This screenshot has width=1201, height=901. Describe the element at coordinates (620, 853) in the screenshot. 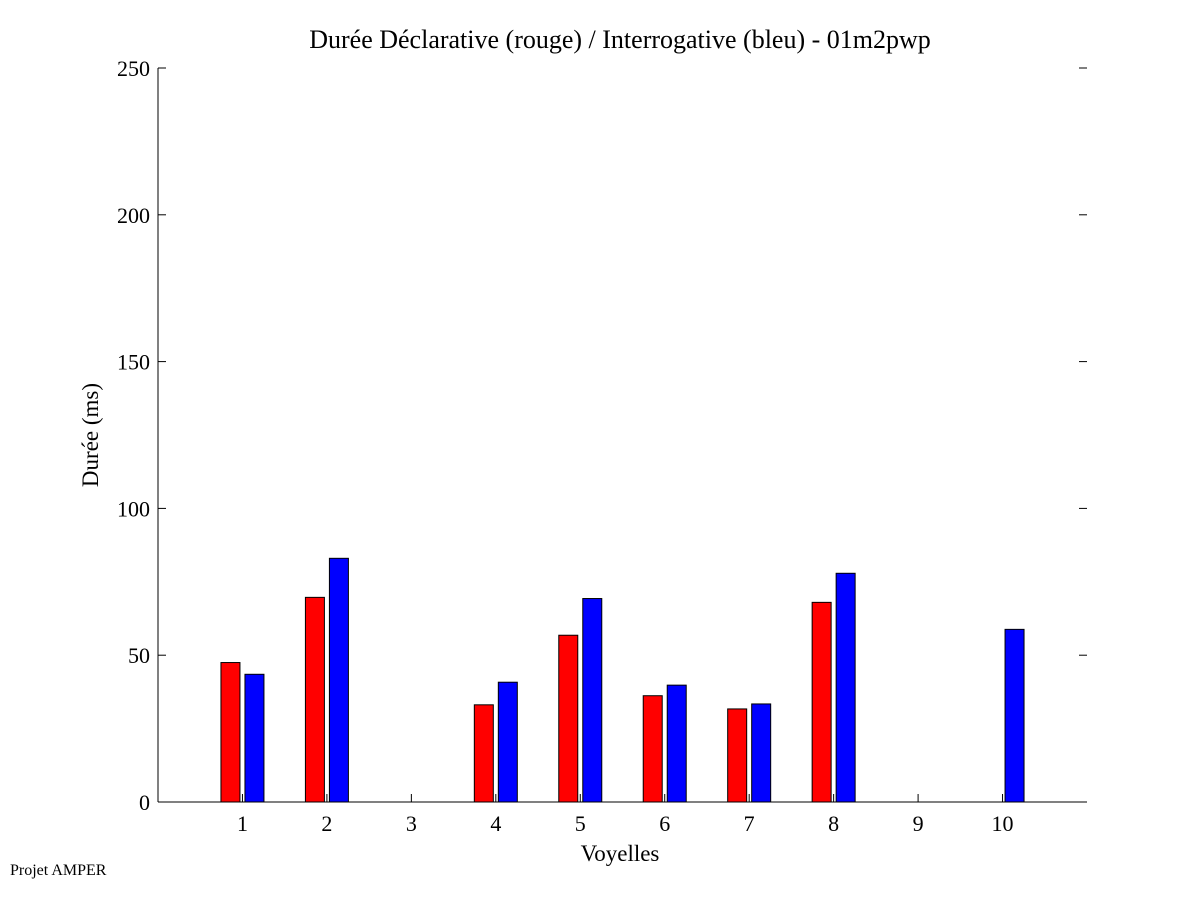

I see `x-axis-label: Voyelles` at that location.